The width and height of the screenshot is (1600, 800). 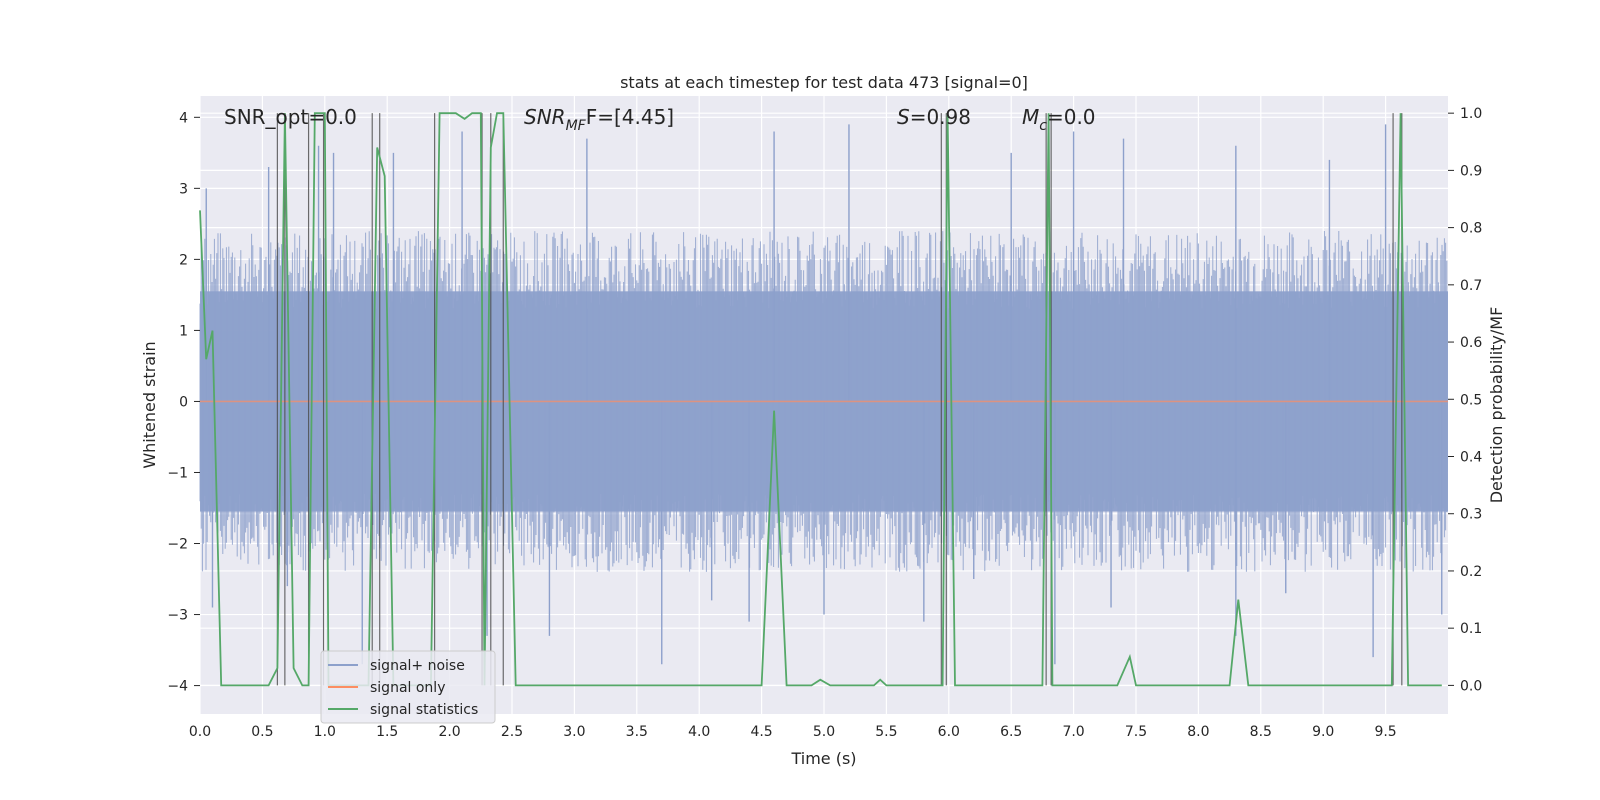 What do you see at coordinates (545, 117) in the screenshot?
I see `snr-mf-symbol: SNR` at bounding box center [545, 117].